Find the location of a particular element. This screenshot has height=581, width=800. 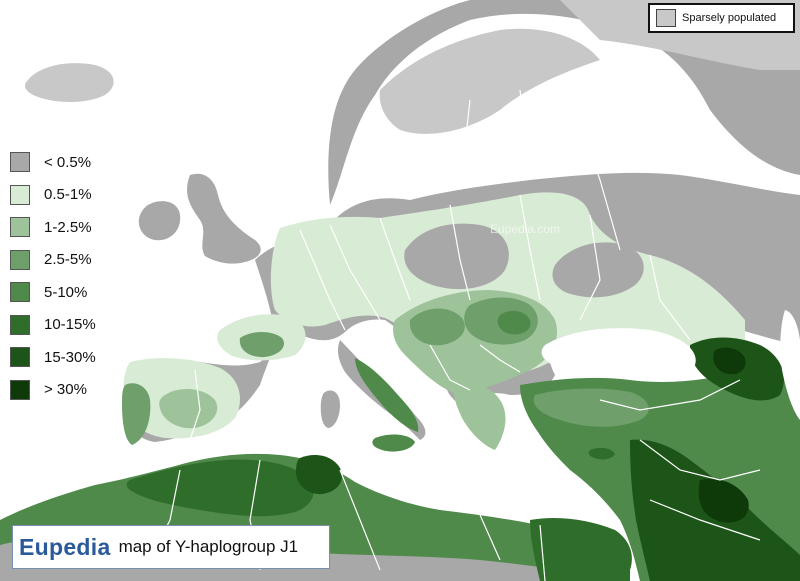

sardinia is located at coordinates (330, 409).